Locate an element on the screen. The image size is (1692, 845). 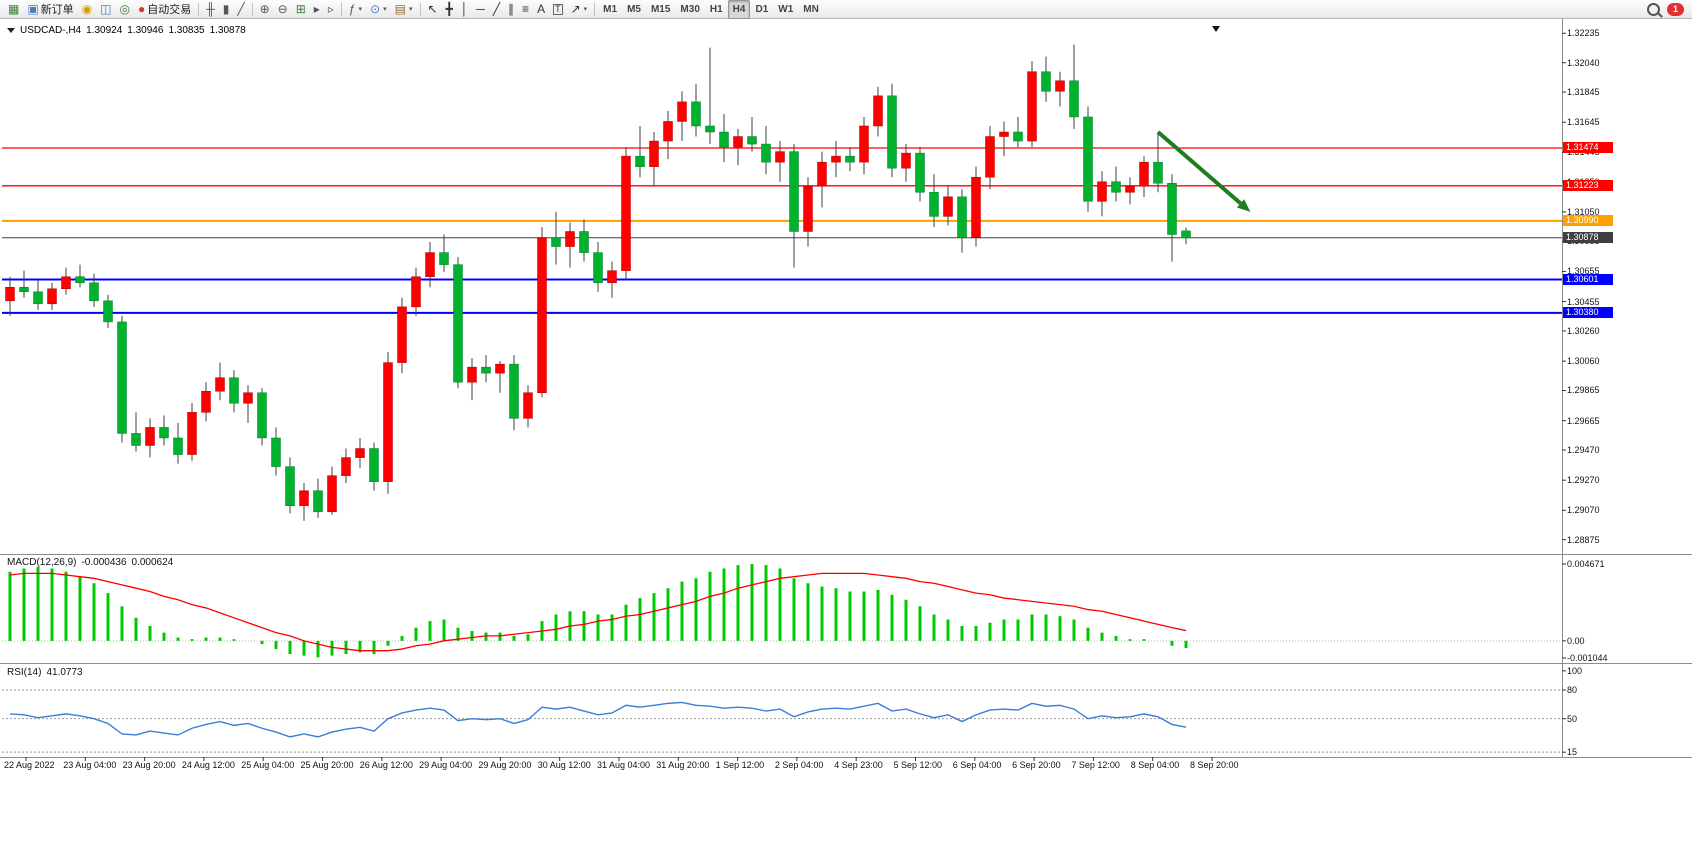
horizontal-line-button: ─ is located at coordinates (480, 9).